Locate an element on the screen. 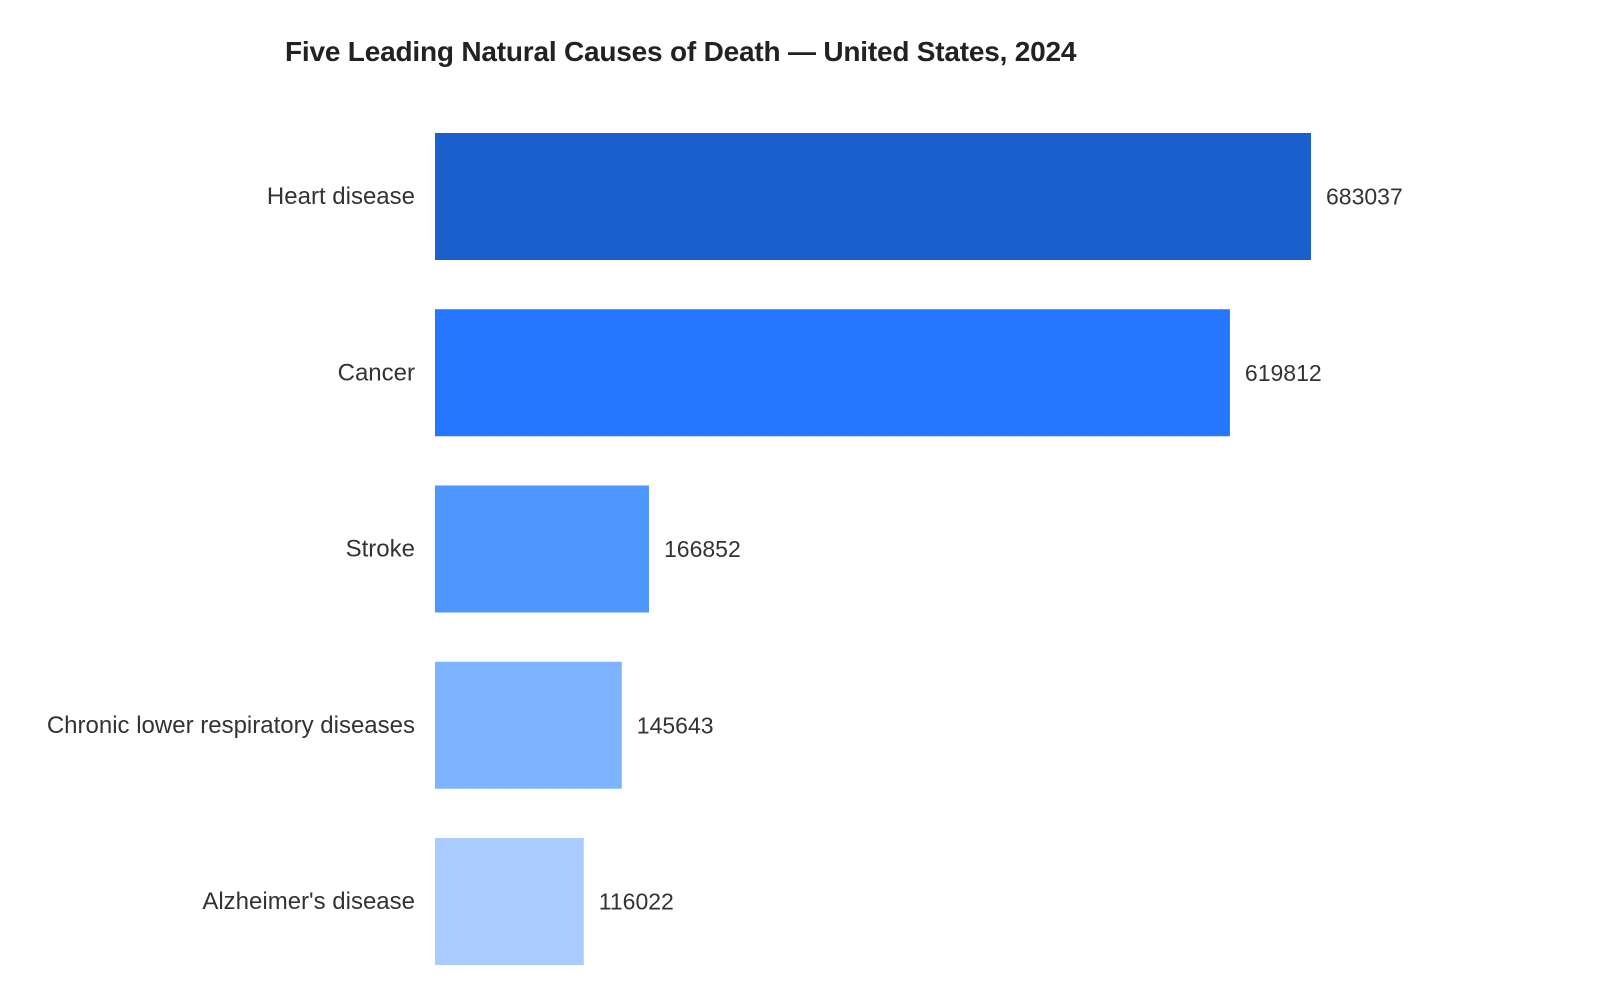 The width and height of the screenshot is (1600, 1000). category-label-3: Chronic lower respiratory diseases is located at coordinates (231, 725).